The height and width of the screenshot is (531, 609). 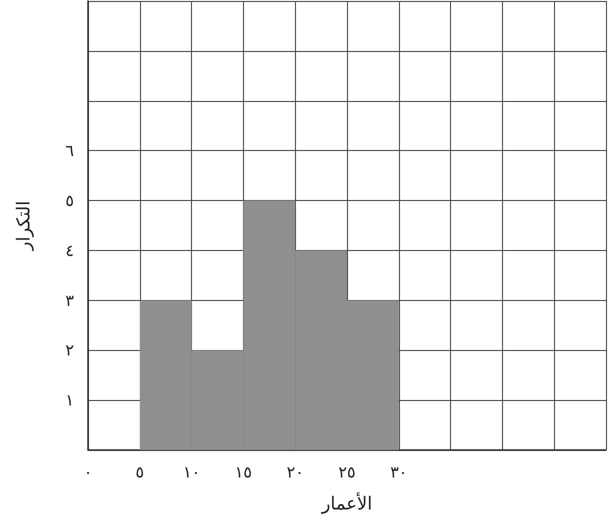 What do you see at coordinates (69, 400) in the screenshot?
I see `y-tick-label: ١` at bounding box center [69, 400].